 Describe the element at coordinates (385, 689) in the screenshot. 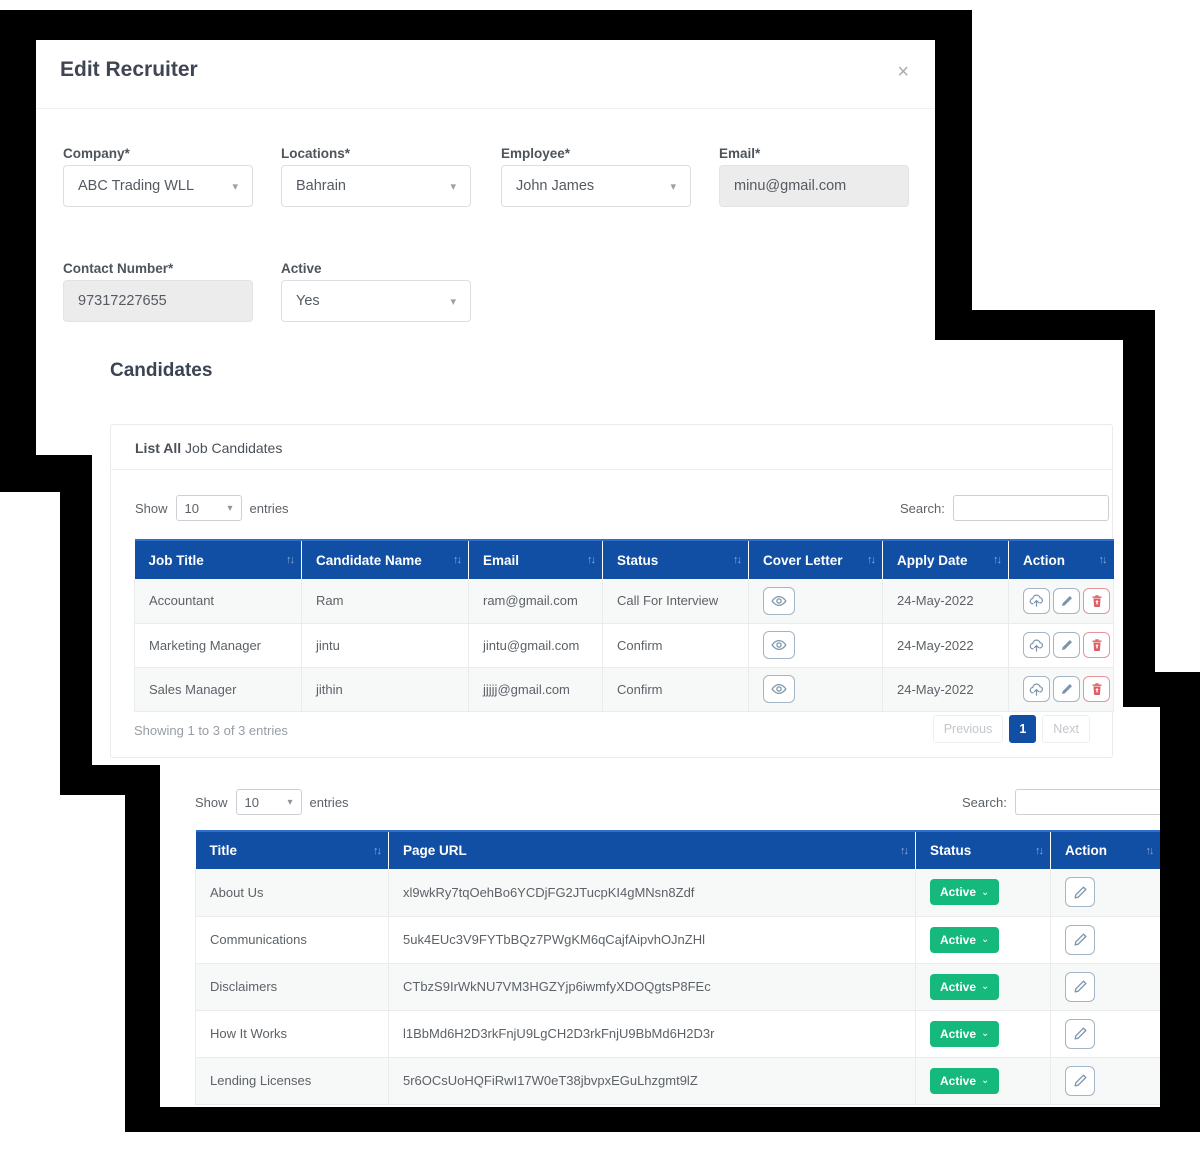

I see `candidate-name-cell: jithin` at that location.